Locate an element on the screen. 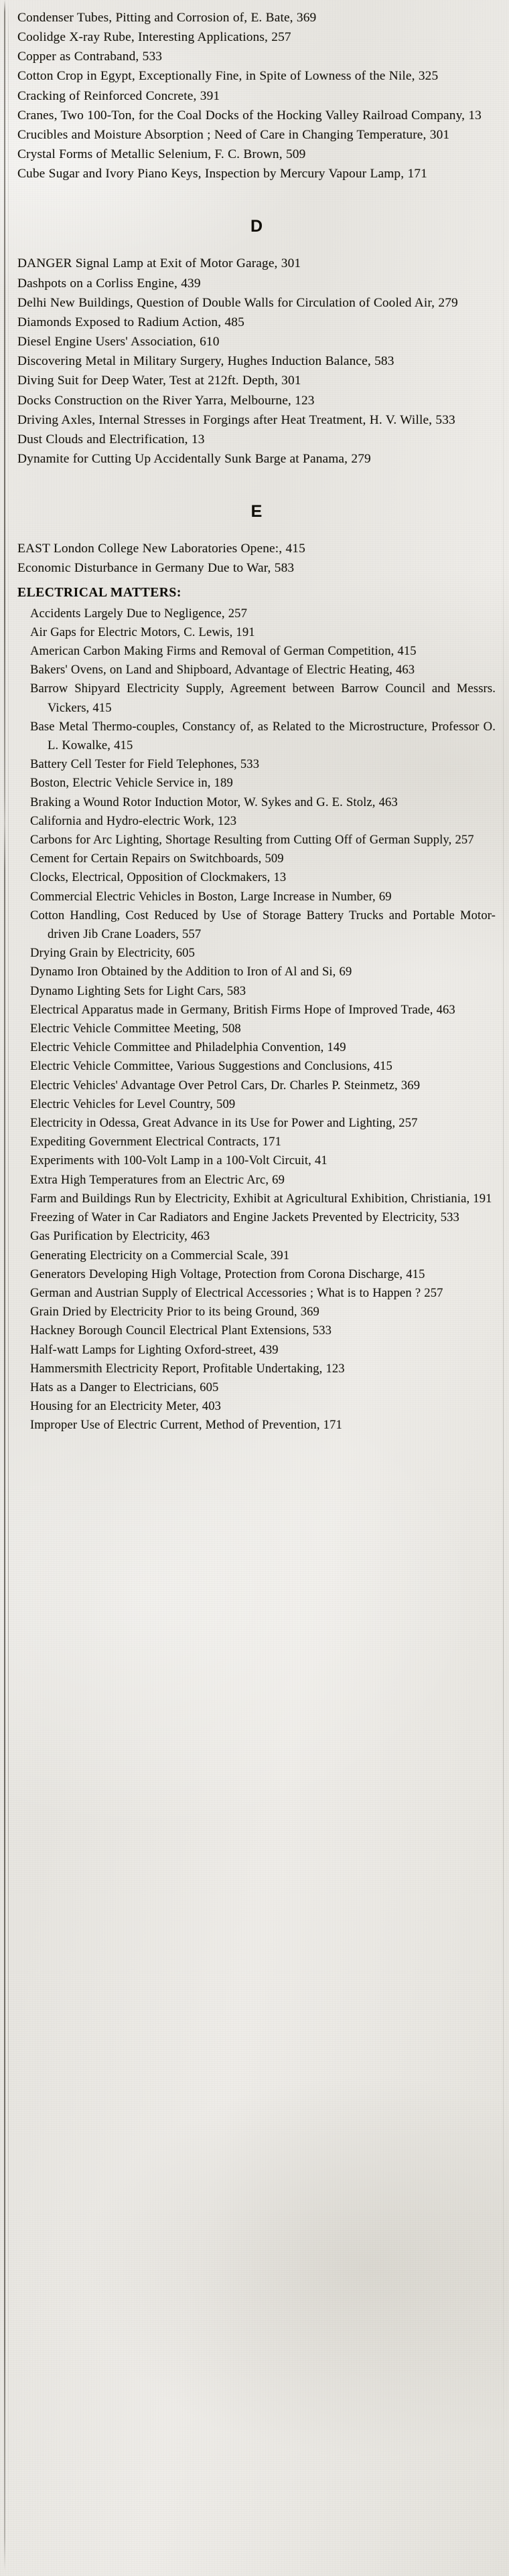 This screenshot has width=509, height=2576. index-entry: Copper as Contraband, 533 is located at coordinates (90, 57).